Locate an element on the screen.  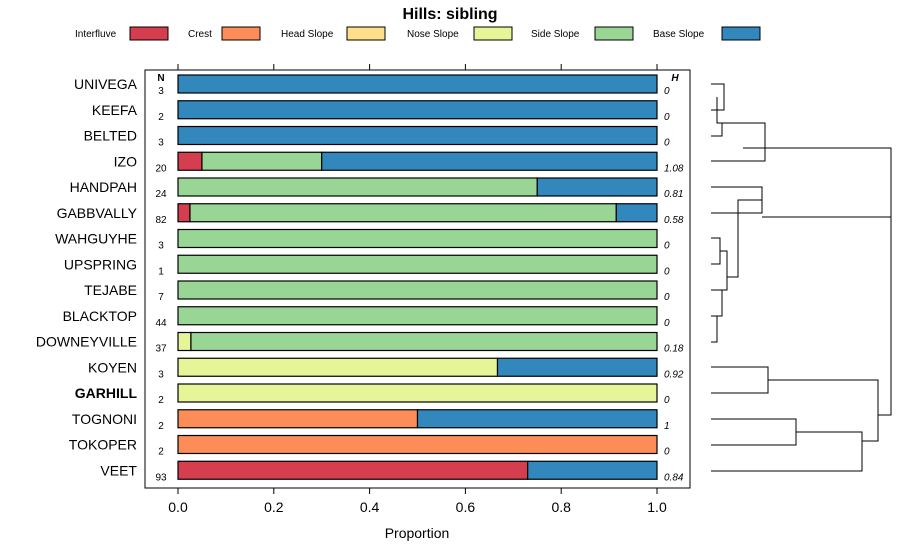
row-h-value: 1 is located at coordinates (667, 426).